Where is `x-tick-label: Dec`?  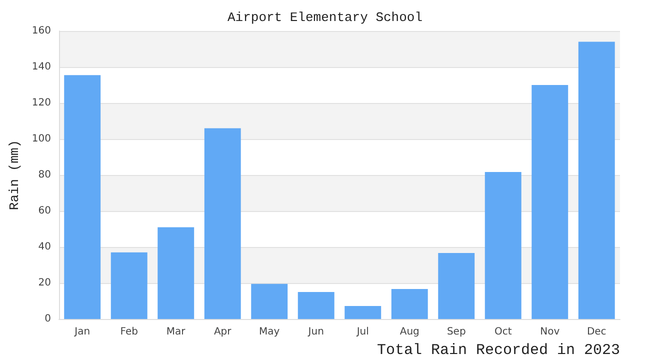
x-tick-label: Dec is located at coordinates (596, 332).